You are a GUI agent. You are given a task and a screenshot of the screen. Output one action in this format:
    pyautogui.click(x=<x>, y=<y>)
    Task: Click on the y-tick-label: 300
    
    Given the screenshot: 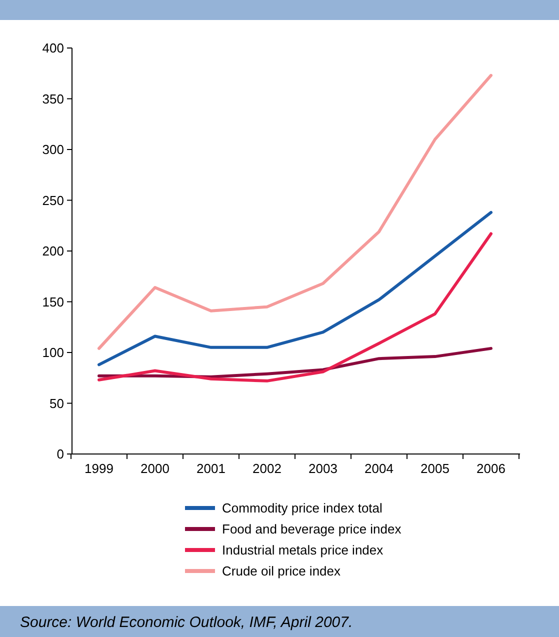 What is the action you would take?
    pyautogui.click(x=53, y=150)
    